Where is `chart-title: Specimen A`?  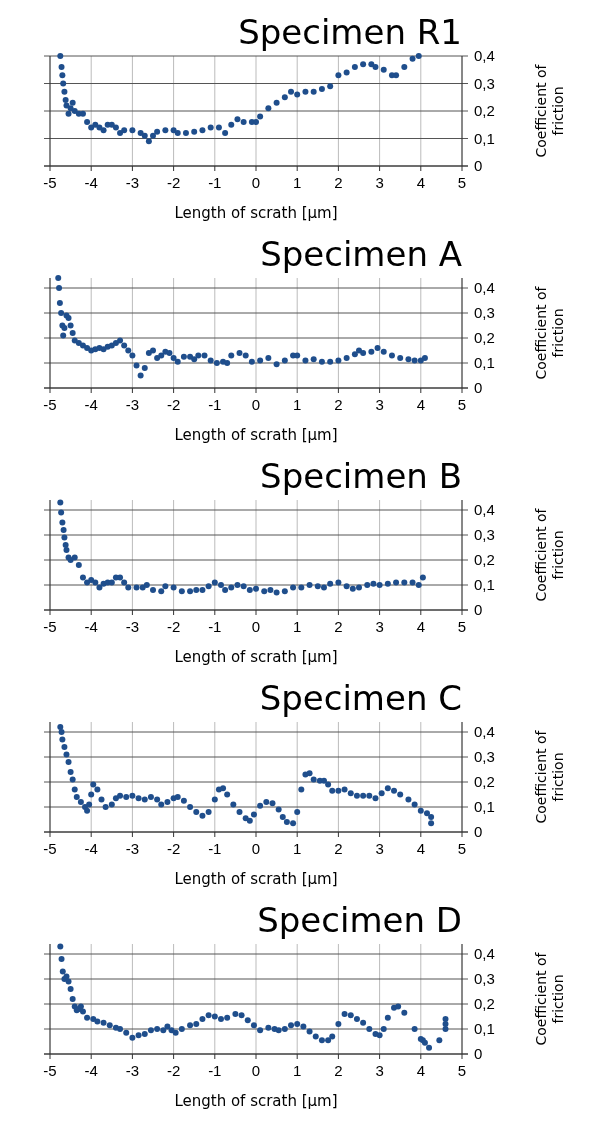 chart-title: Specimen A is located at coordinates (361, 254).